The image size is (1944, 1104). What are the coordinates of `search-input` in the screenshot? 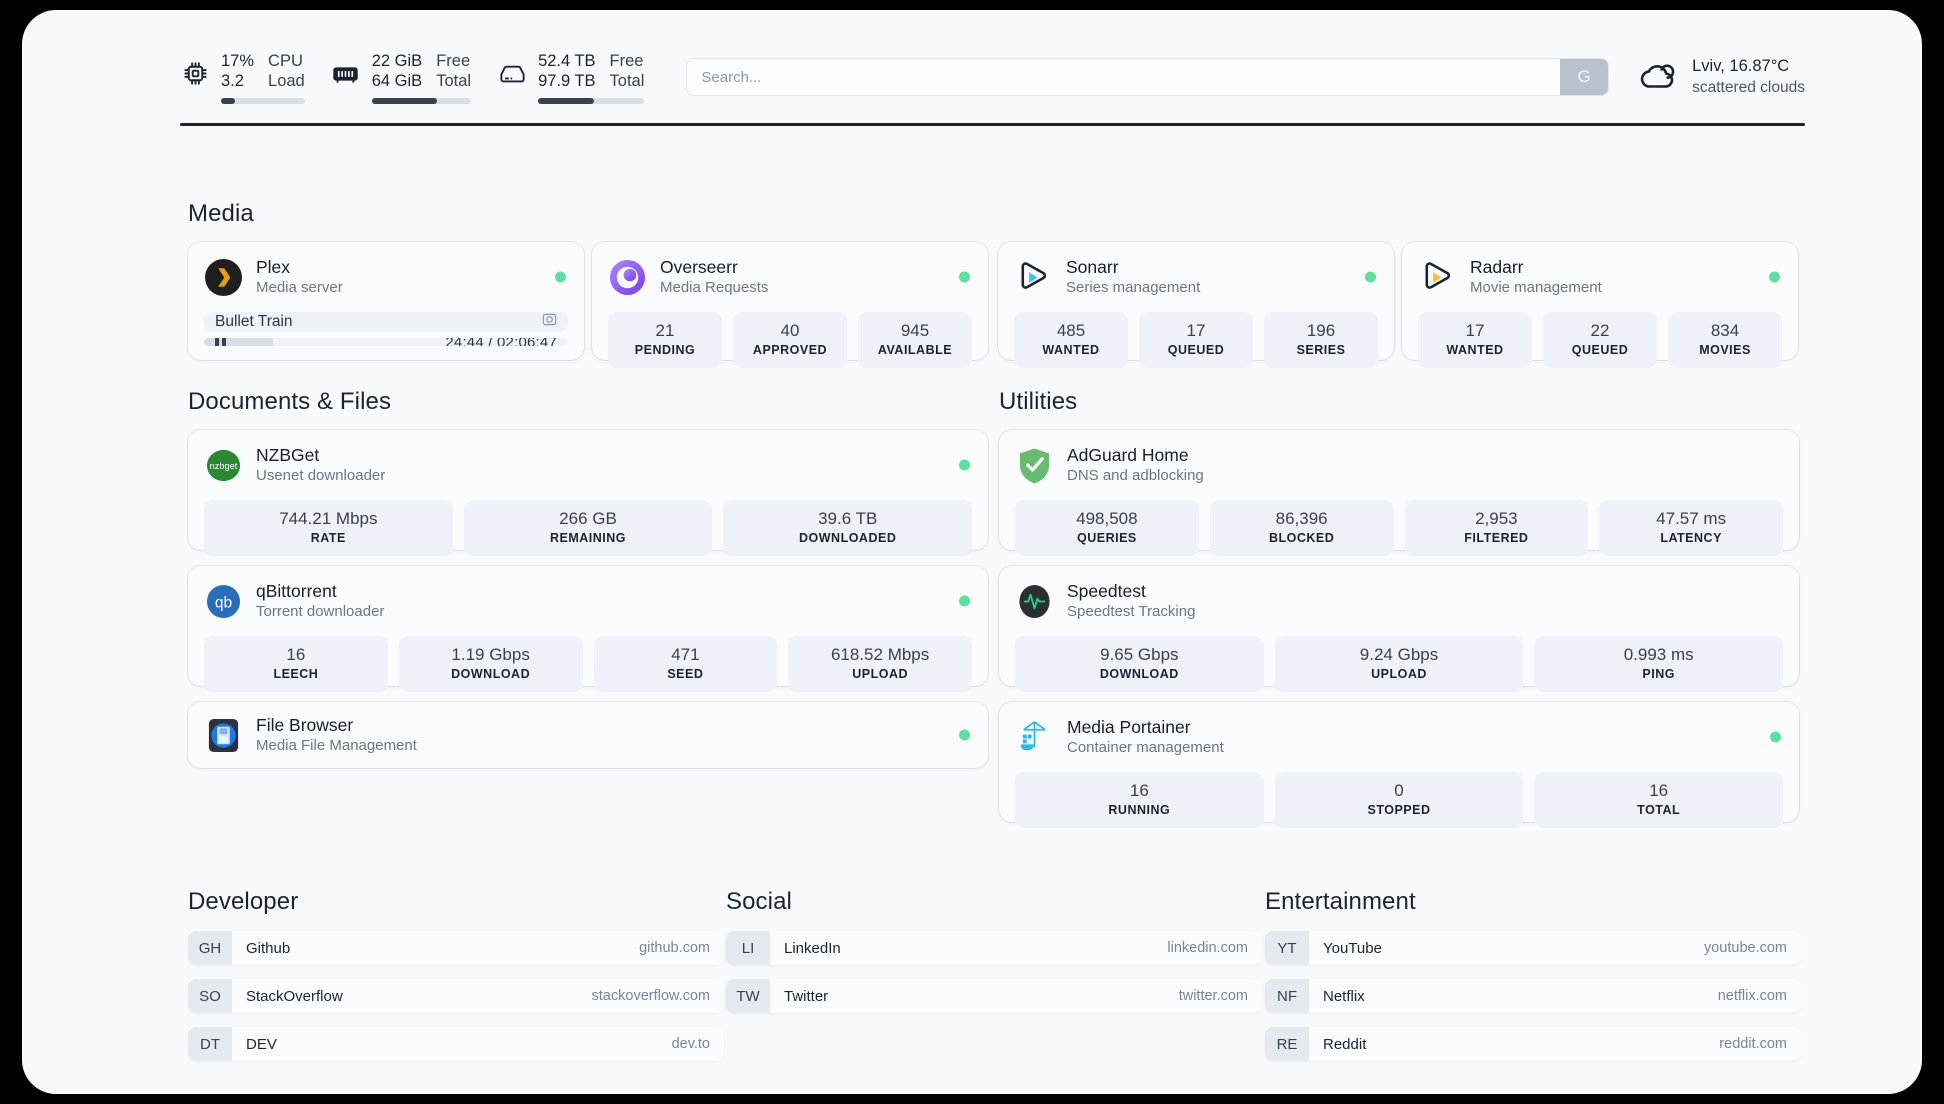 It's located at (1124, 77).